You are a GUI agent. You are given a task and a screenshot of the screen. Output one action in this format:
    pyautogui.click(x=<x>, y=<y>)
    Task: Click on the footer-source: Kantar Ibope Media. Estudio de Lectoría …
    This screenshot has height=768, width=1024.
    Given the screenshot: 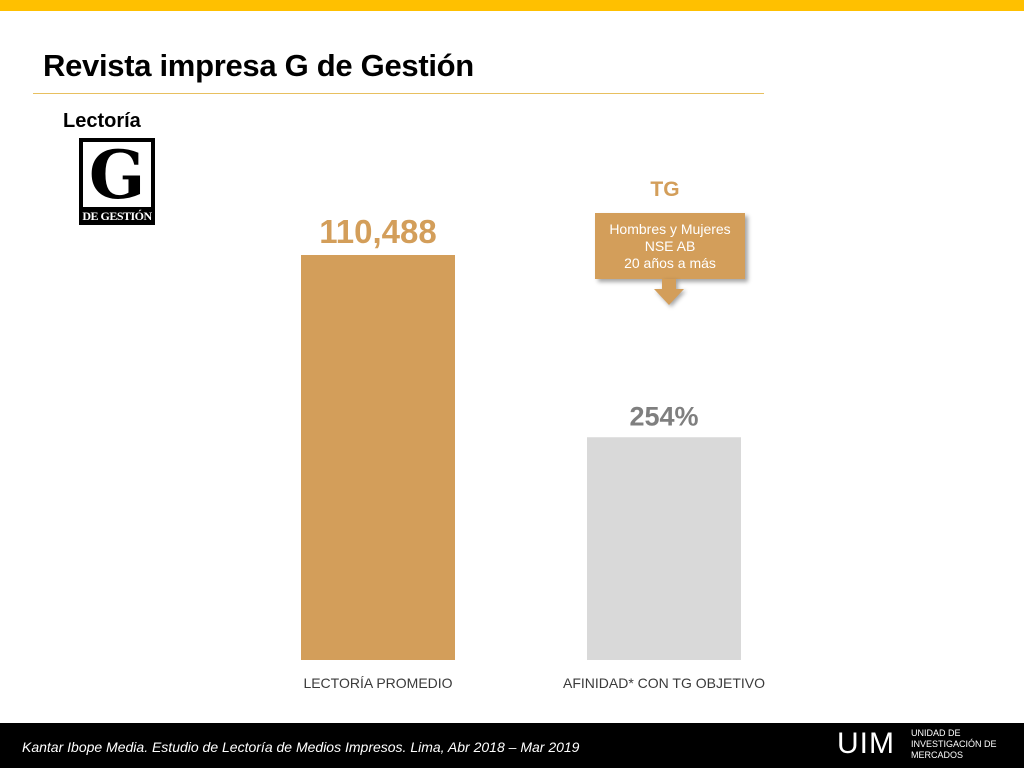 What is the action you would take?
    pyautogui.click(x=301, y=747)
    